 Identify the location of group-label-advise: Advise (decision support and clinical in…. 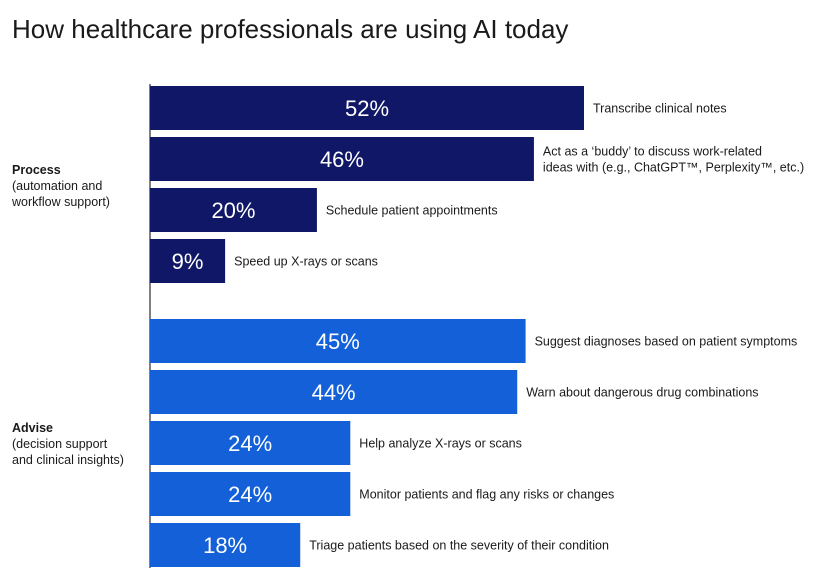
(68, 444).